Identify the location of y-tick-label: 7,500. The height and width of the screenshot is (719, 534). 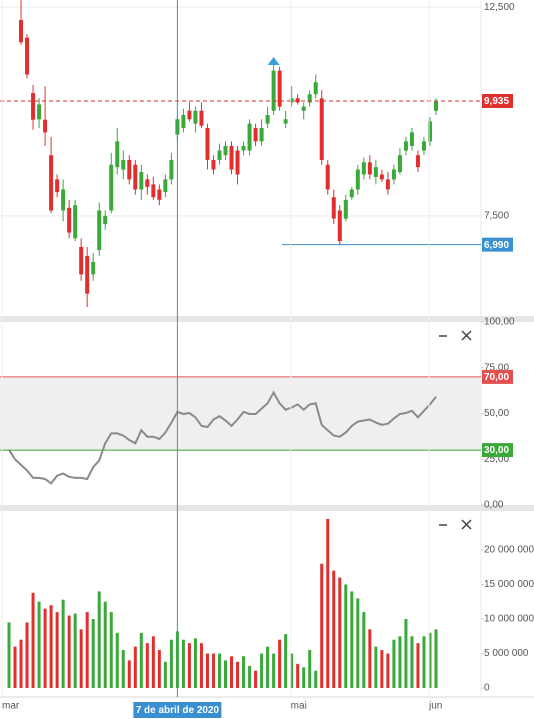
(496, 216).